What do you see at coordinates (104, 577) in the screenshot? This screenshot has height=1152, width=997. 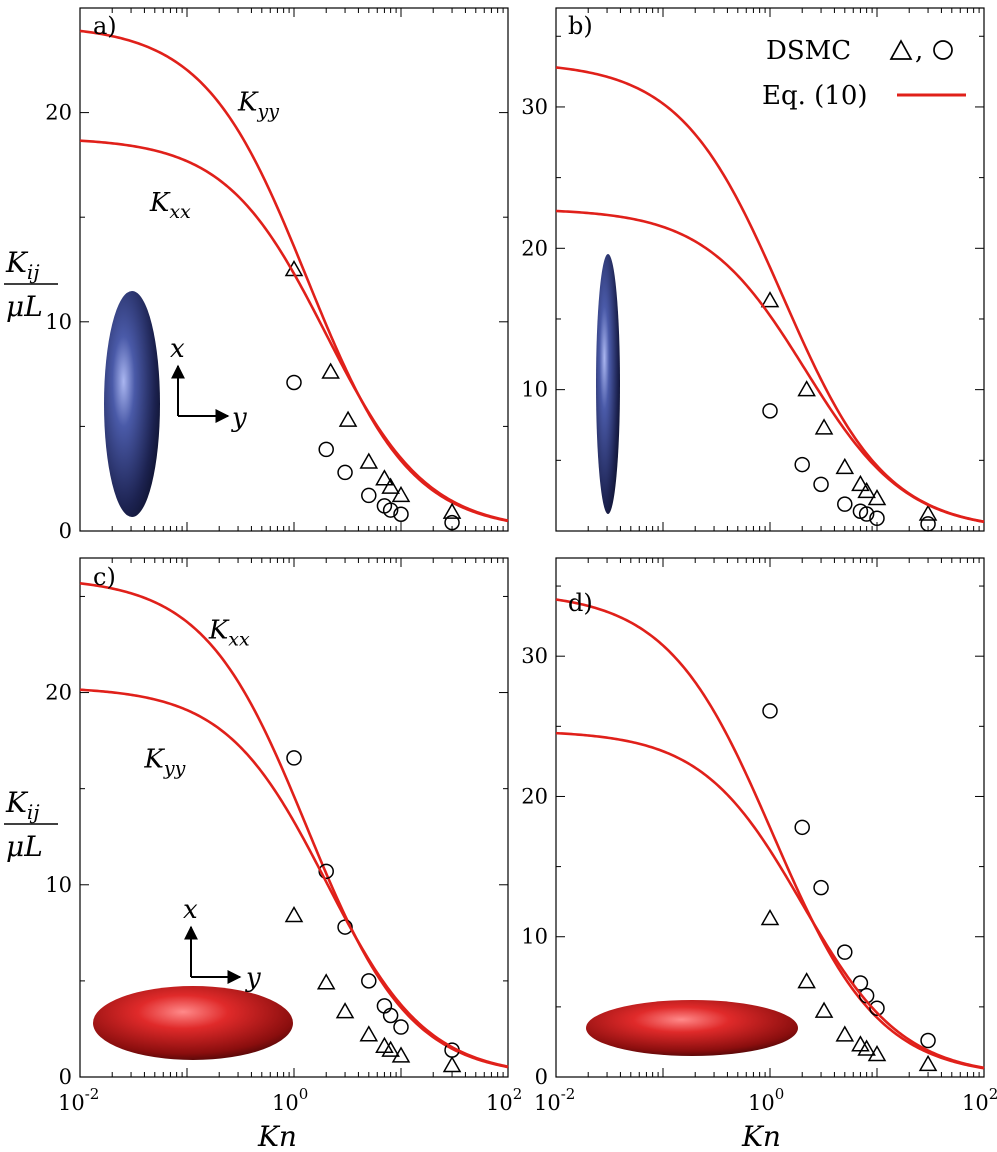 I see `panel-label-c: c)` at bounding box center [104, 577].